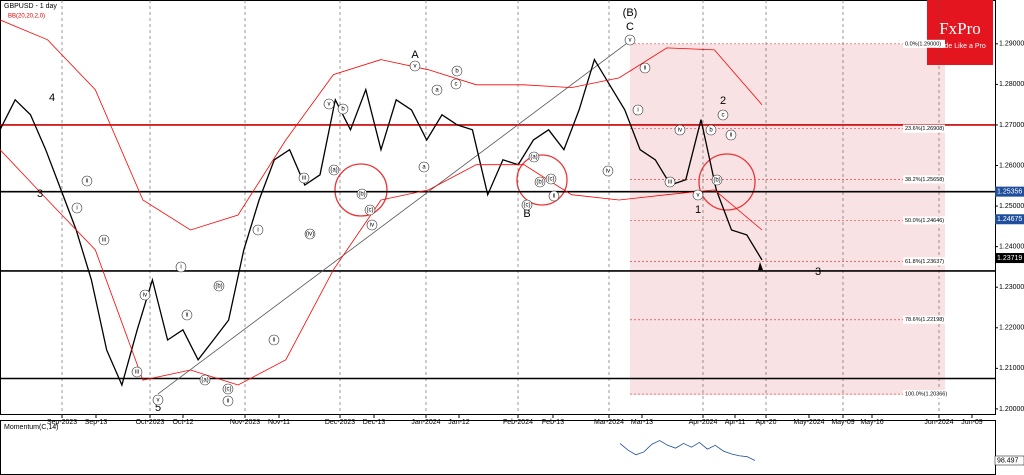  Describe the element at coordinates (1011, 44) in the screenshot. I see `y-tick-label: 1.29000` at that location.